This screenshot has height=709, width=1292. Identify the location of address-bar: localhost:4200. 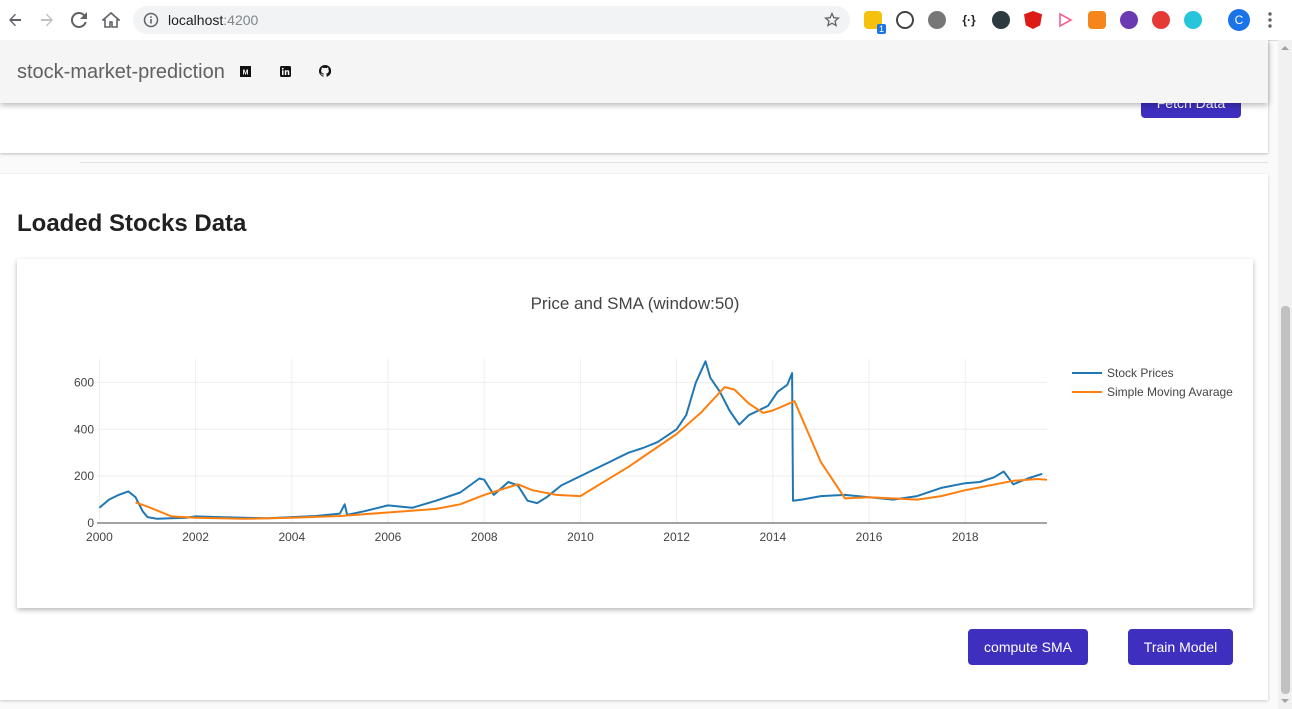
(491, 20).